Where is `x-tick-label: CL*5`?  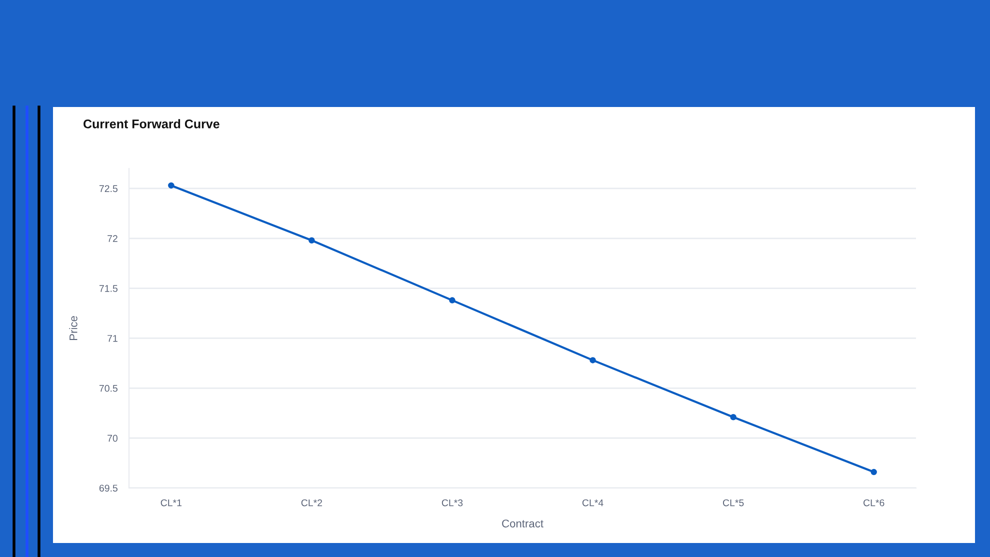 x-tick-label: CL*5 is located at coordinates (733, 502).